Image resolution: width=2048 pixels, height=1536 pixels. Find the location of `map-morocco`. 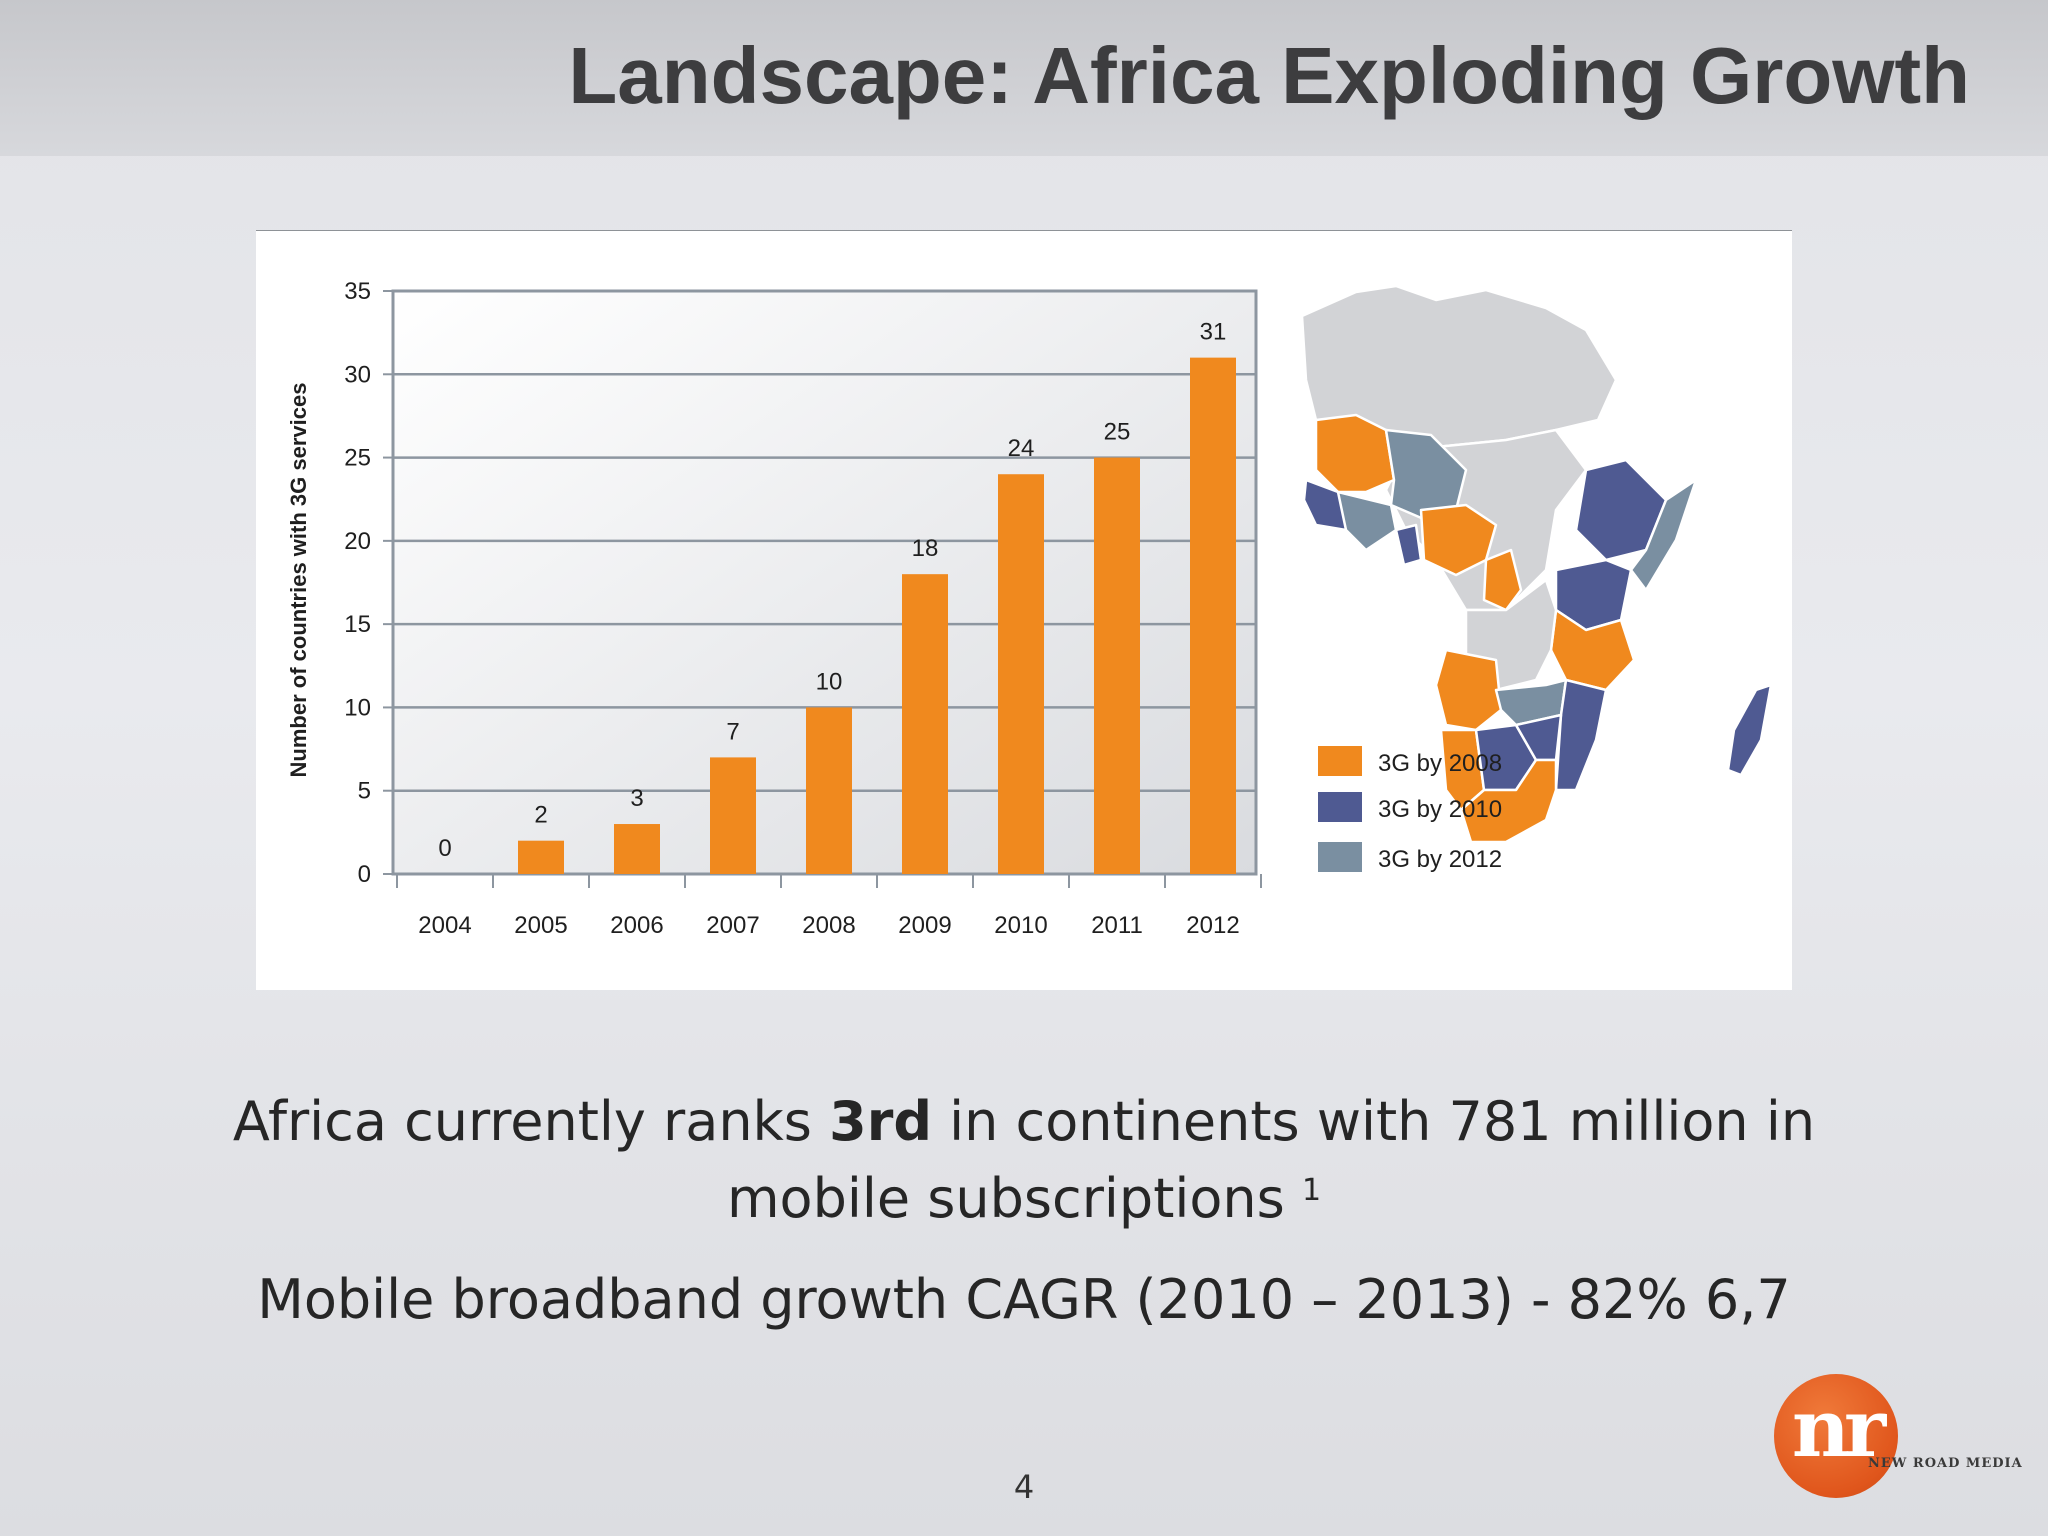

map-morocco is located at coordinates (1355, 453).